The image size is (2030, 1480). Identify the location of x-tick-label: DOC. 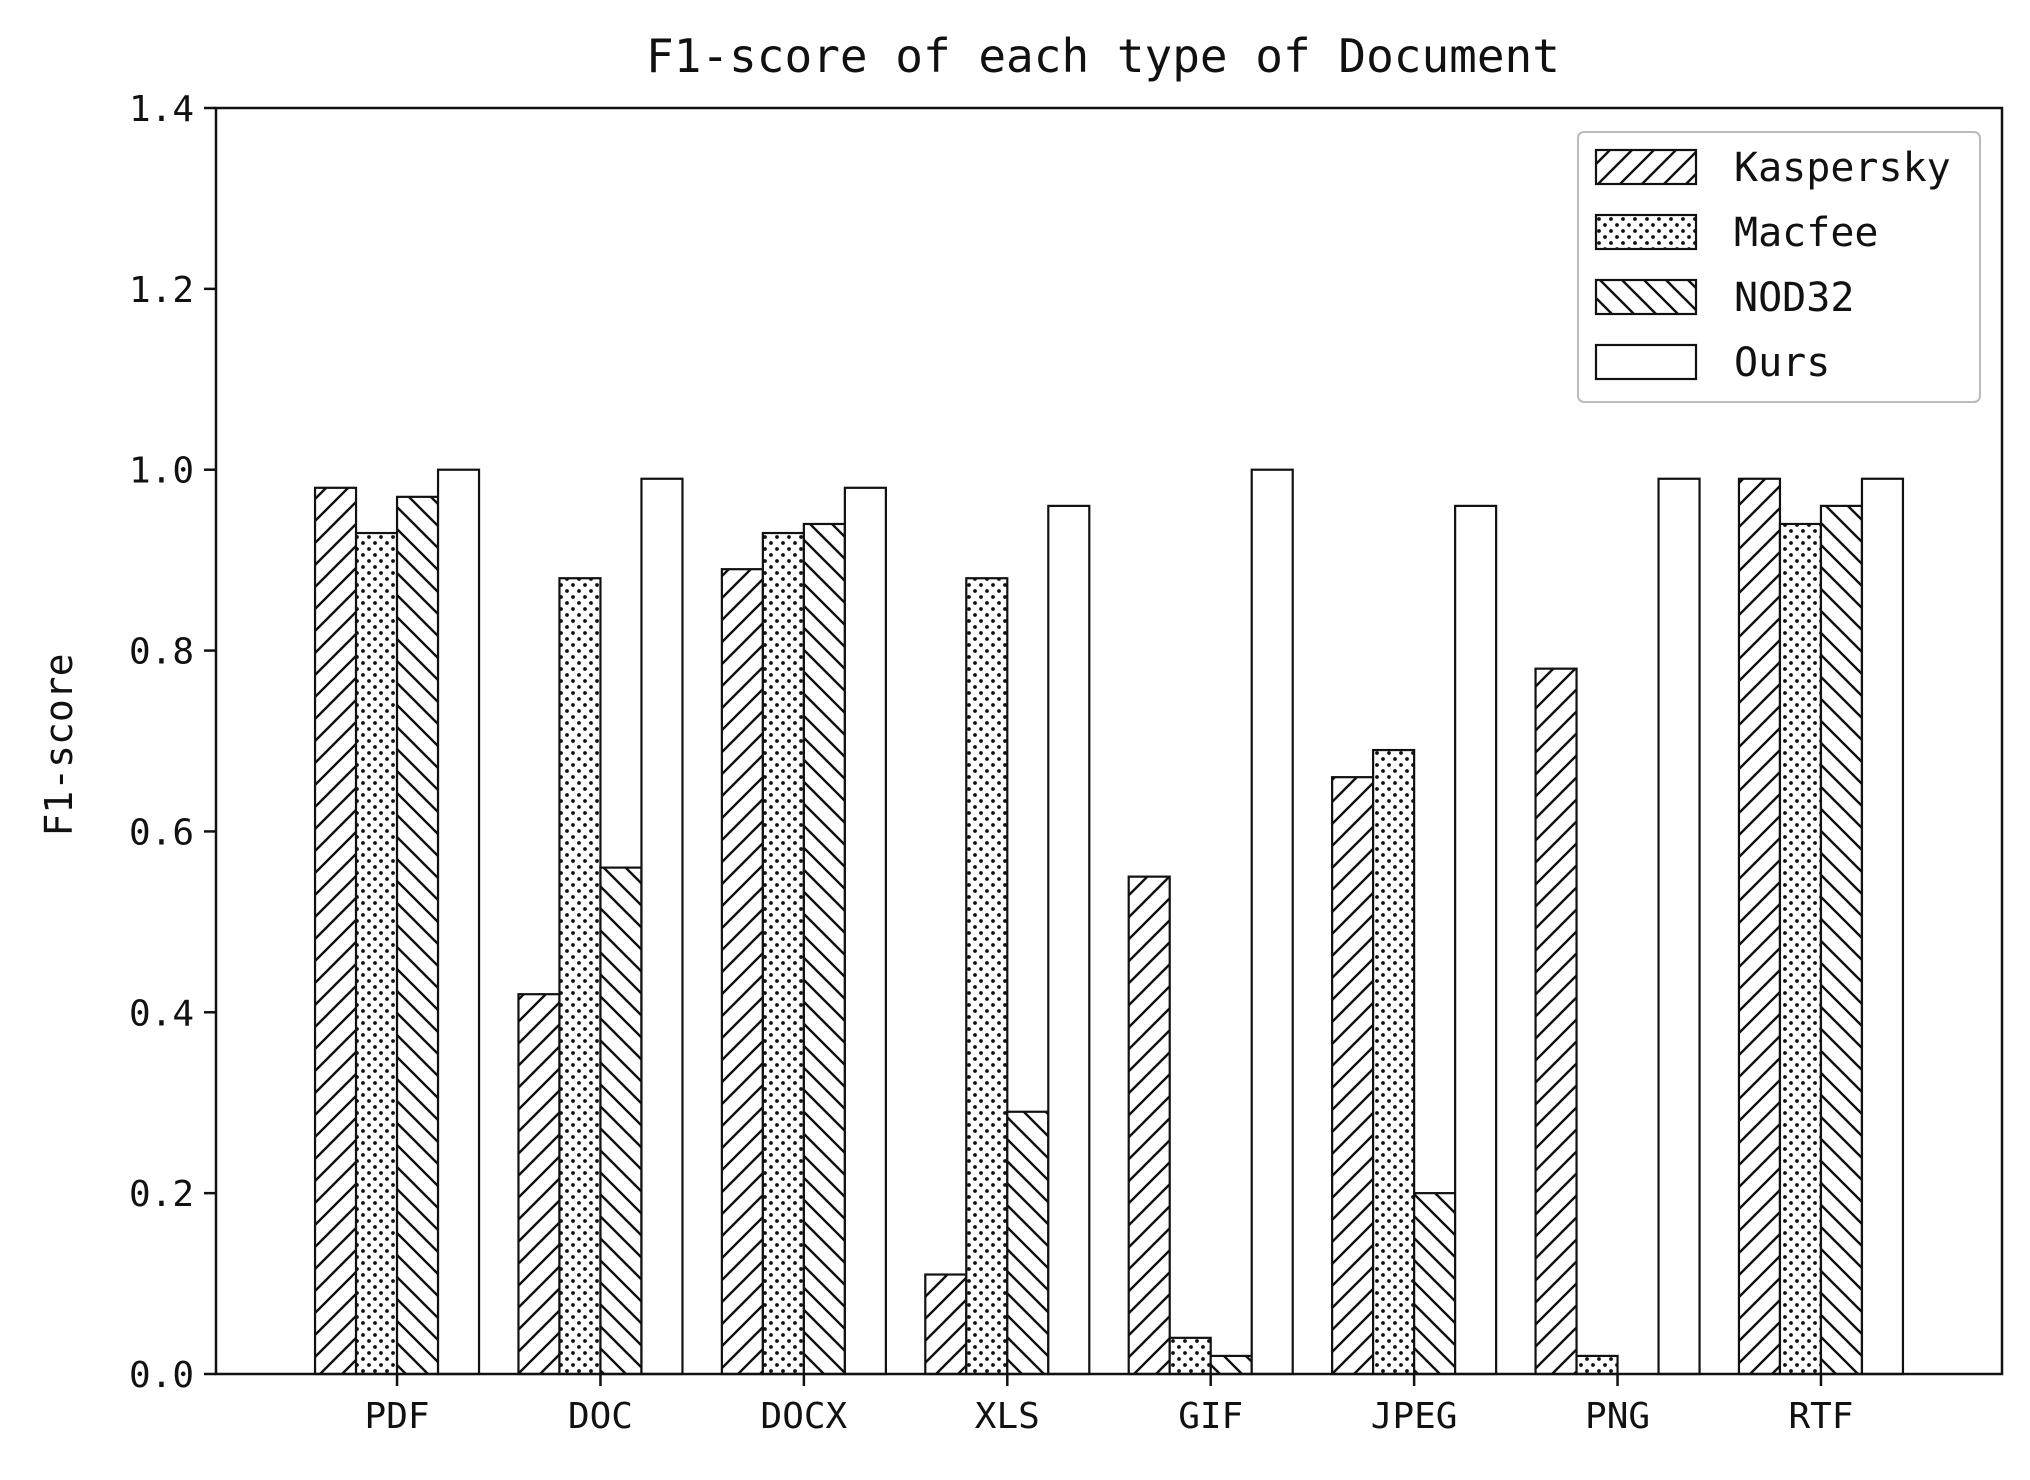
(600, 1416).